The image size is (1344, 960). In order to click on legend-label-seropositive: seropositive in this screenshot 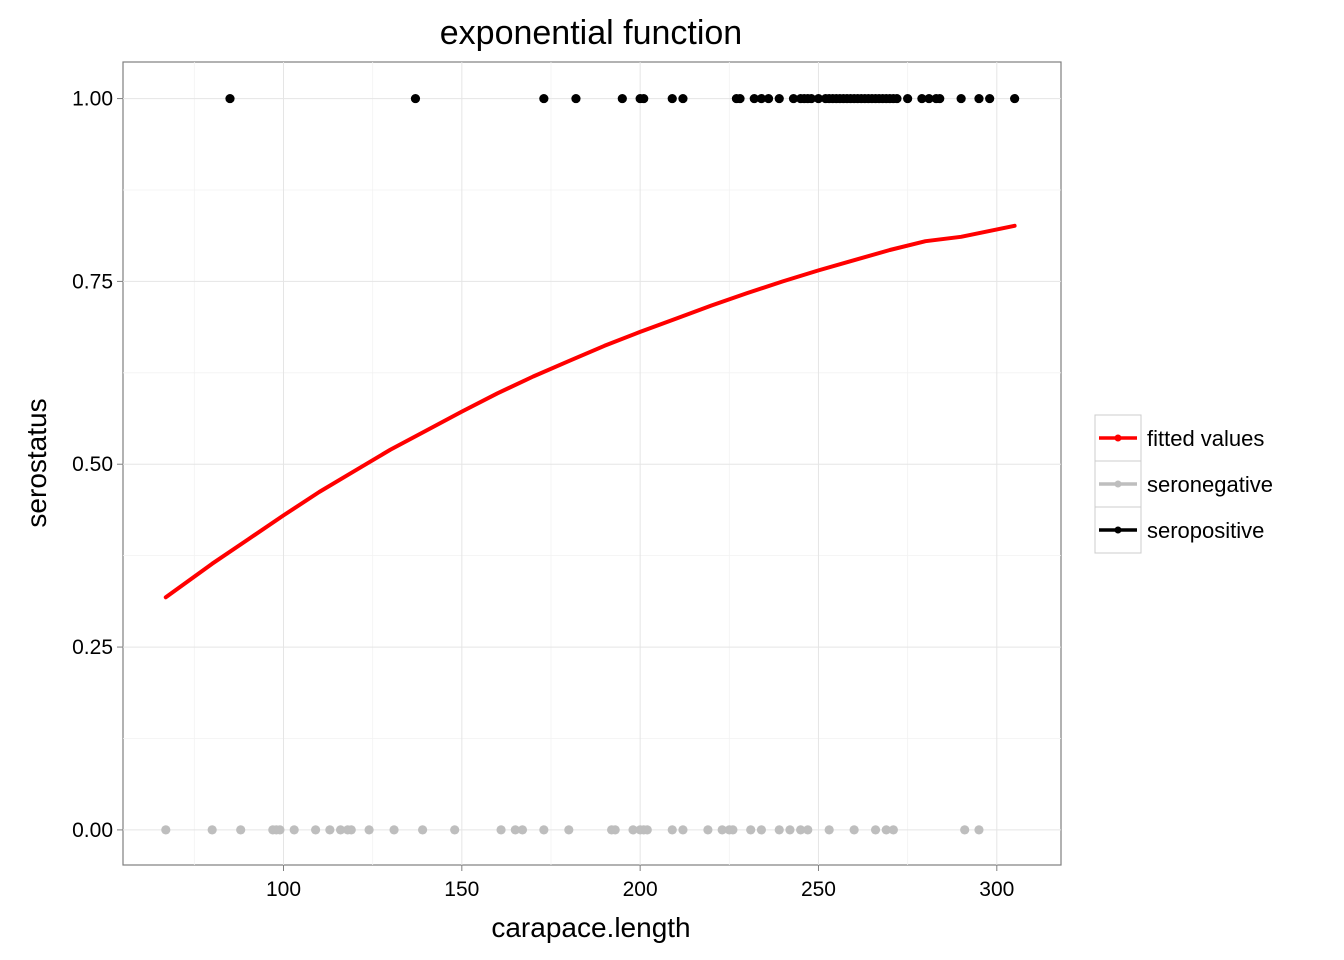, I will do `click(1205, 530)`.